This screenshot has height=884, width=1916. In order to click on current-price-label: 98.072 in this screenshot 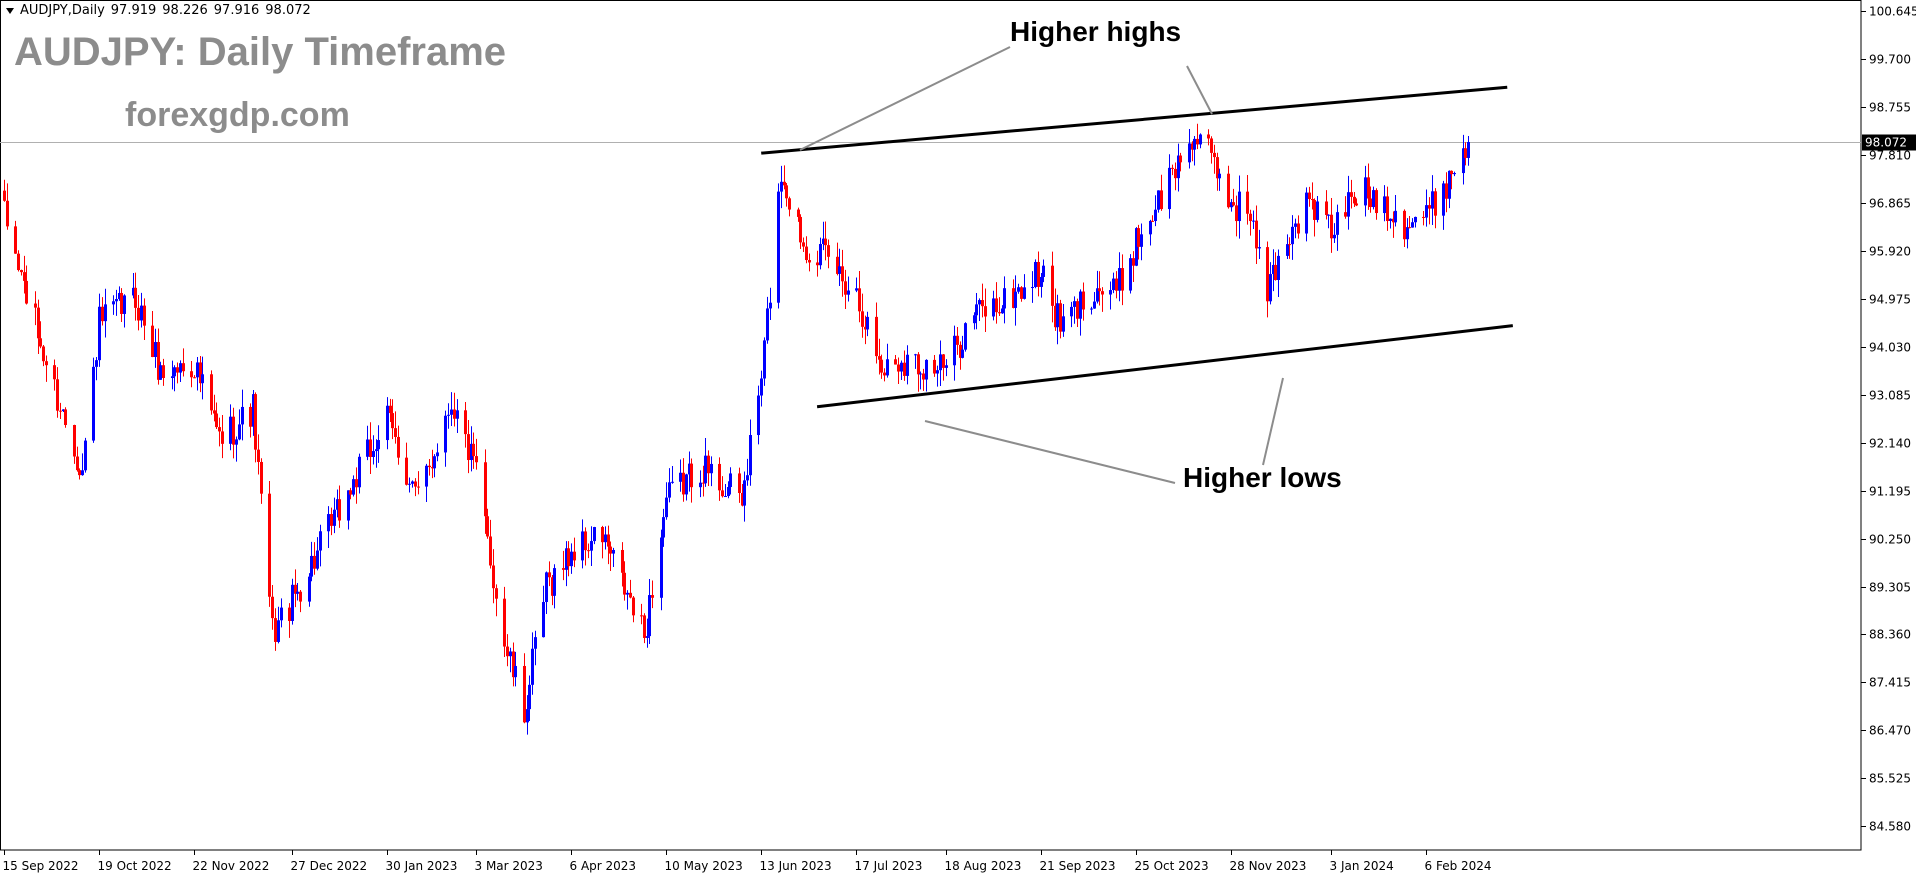, I will do `click(1886, 143)`.